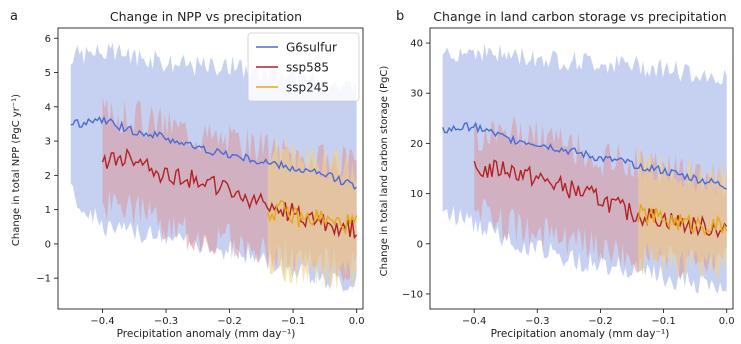 Image resolution: width=741 pixels, height=344 pixels. Describe the element at coordinates (14, 16) in the screenshot. I see `panel-a-letter: a` at that location.